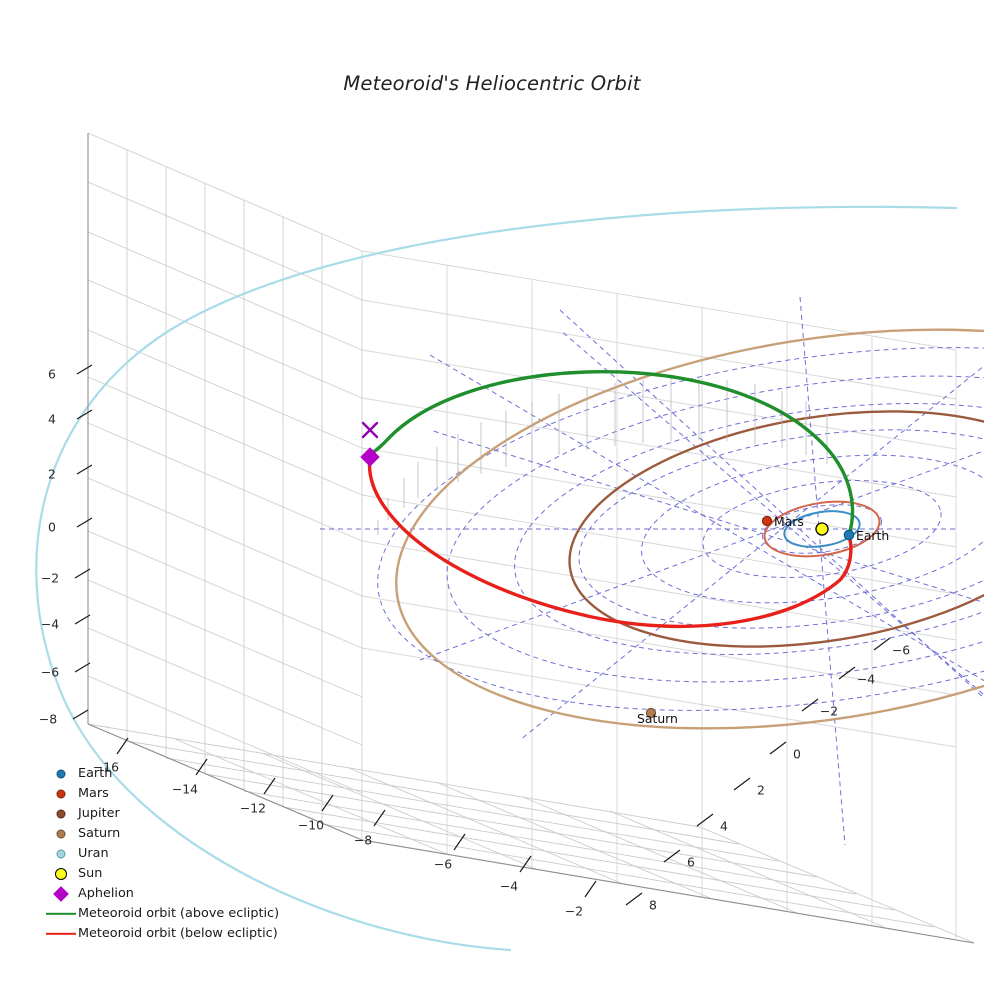  What do you see at coordinates (170, 874) in the screenshot?
I see `legend-item-sun: Sun` at bounding box center [170, 874].